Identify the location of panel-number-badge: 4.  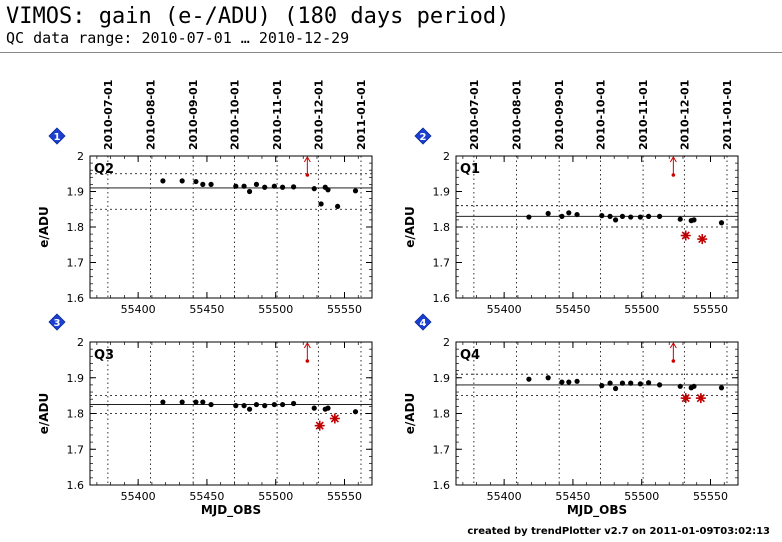
(423, 322).